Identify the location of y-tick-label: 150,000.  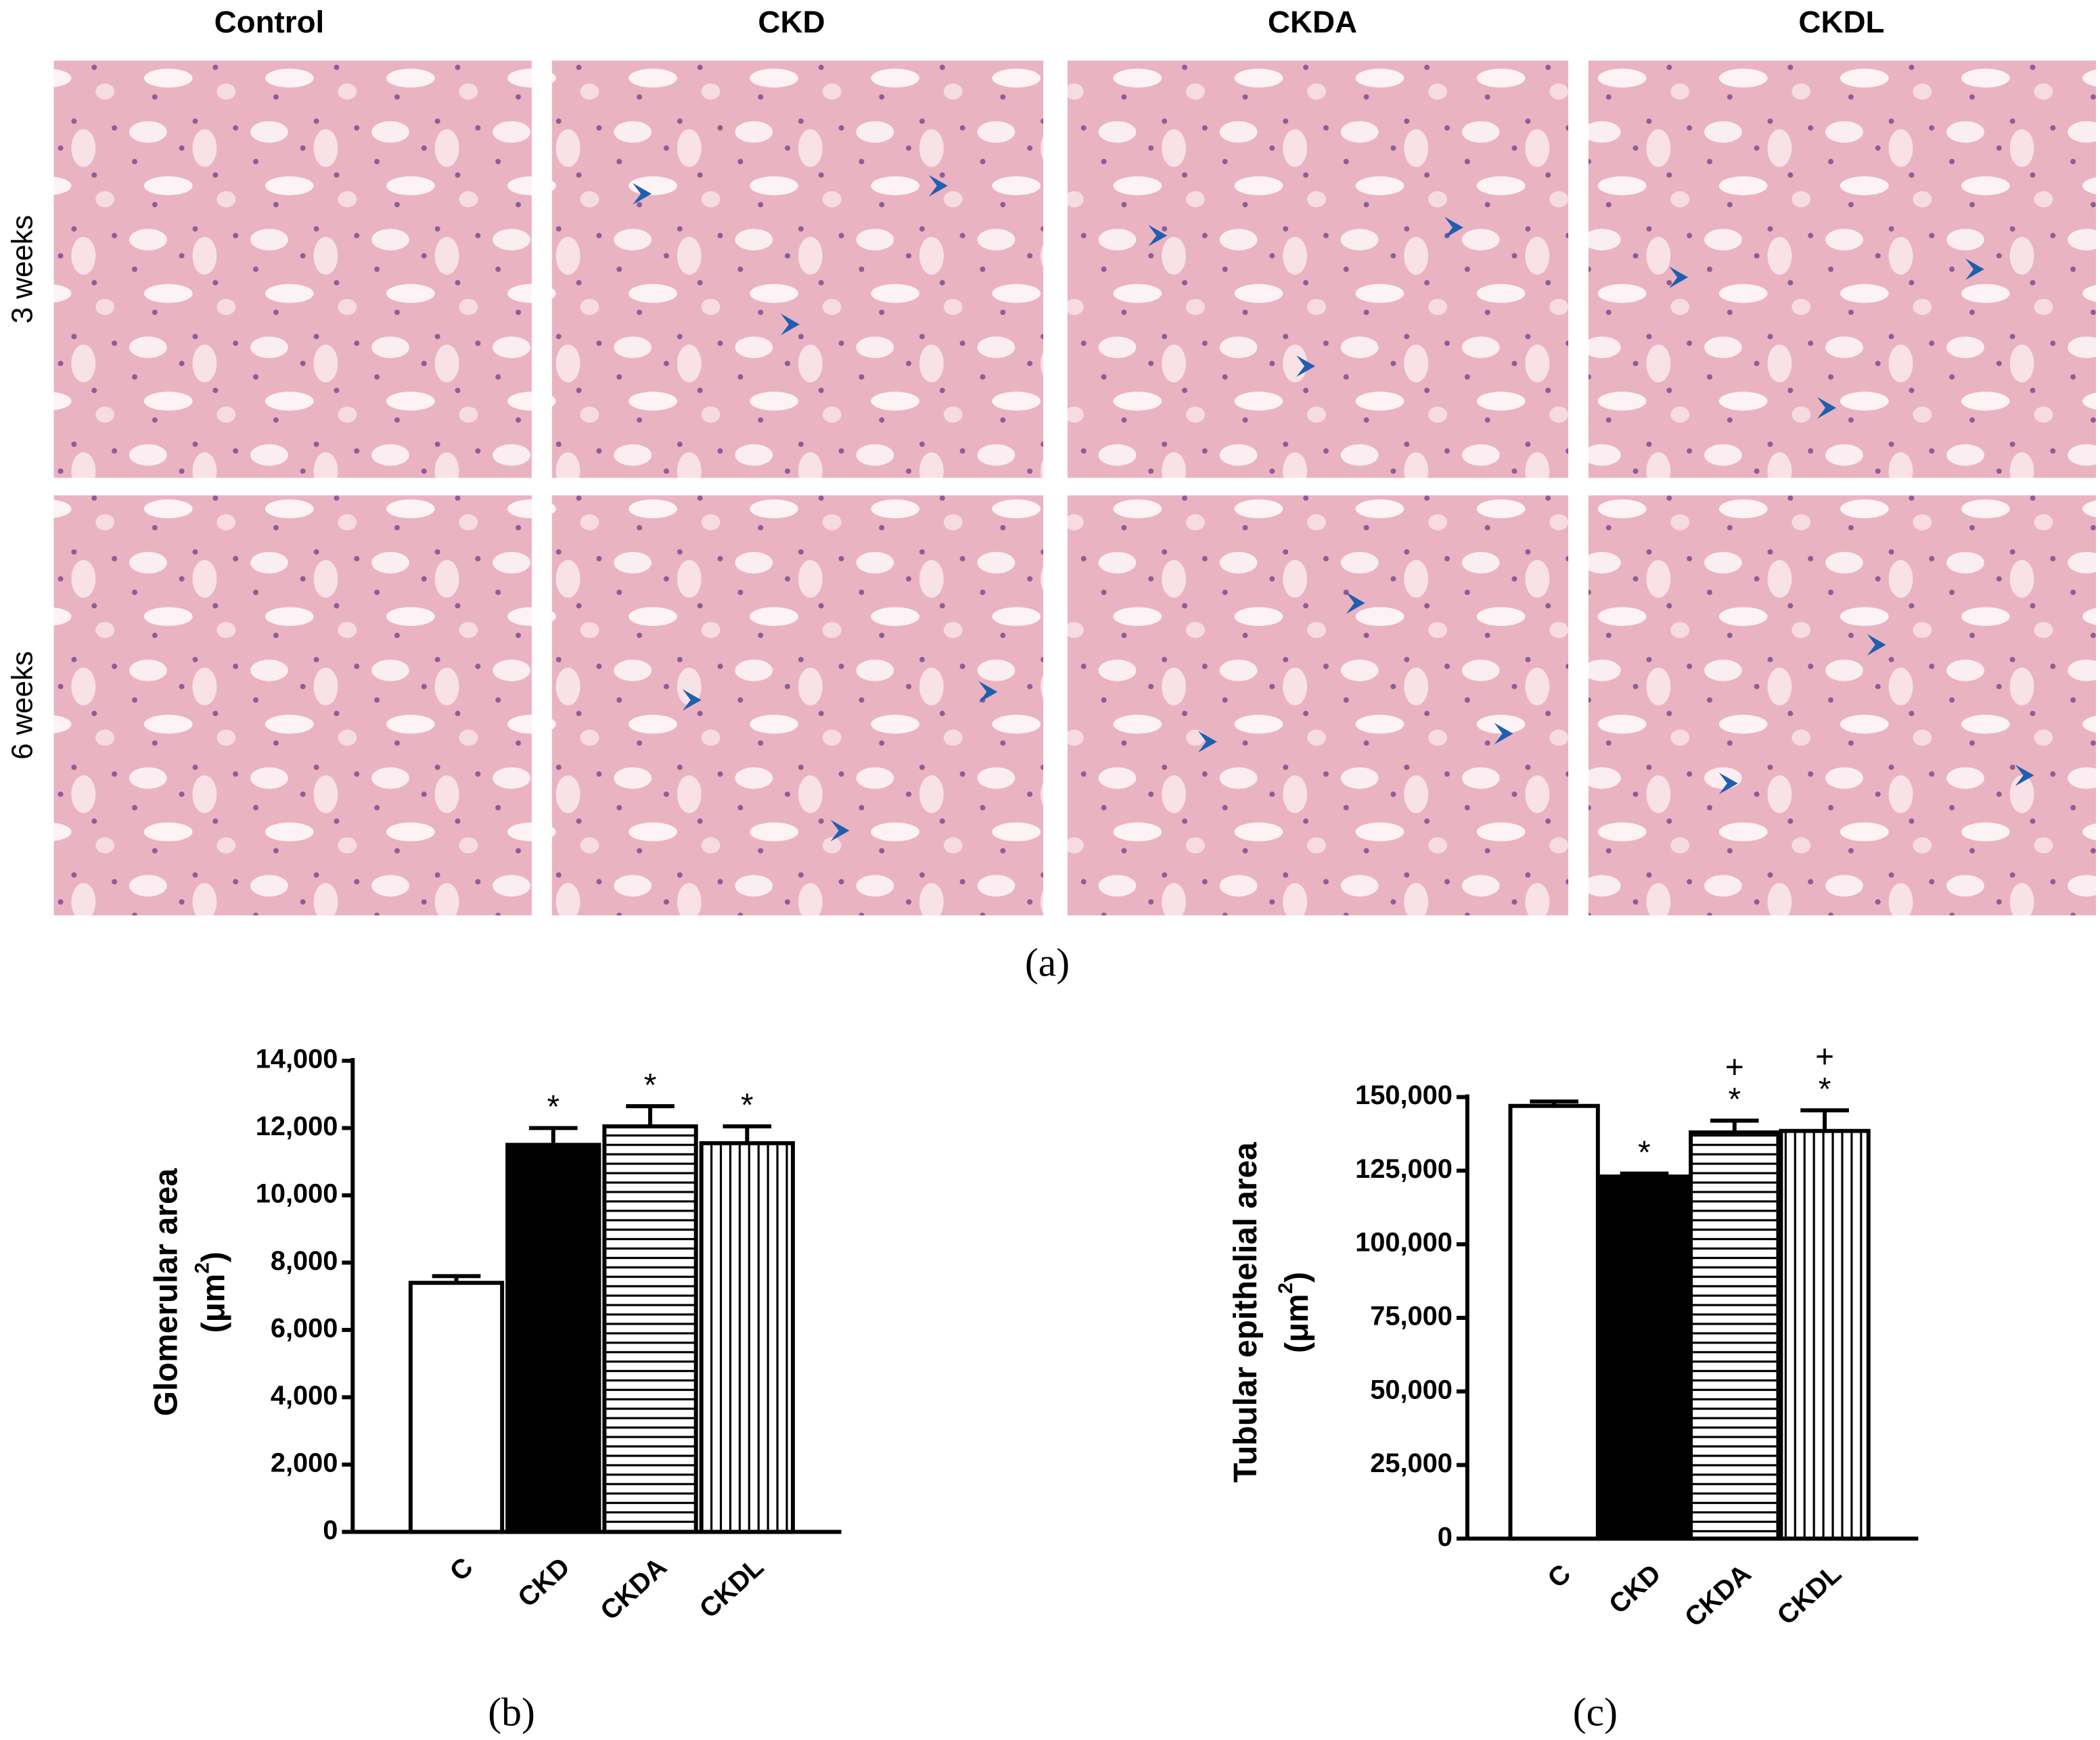
(1404, 1095).